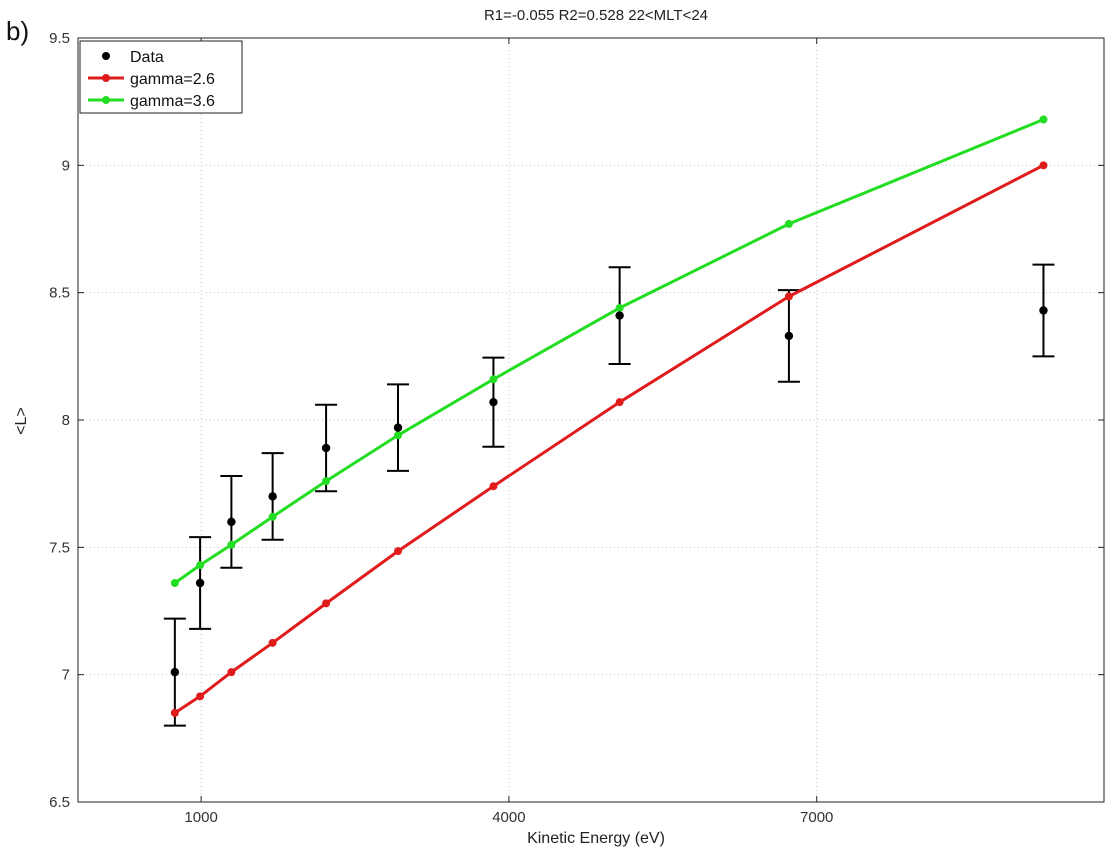 The height and width of the screenshot is (852, 1115). I want to click on y-tick-label: 8.5, so click(59, 293).